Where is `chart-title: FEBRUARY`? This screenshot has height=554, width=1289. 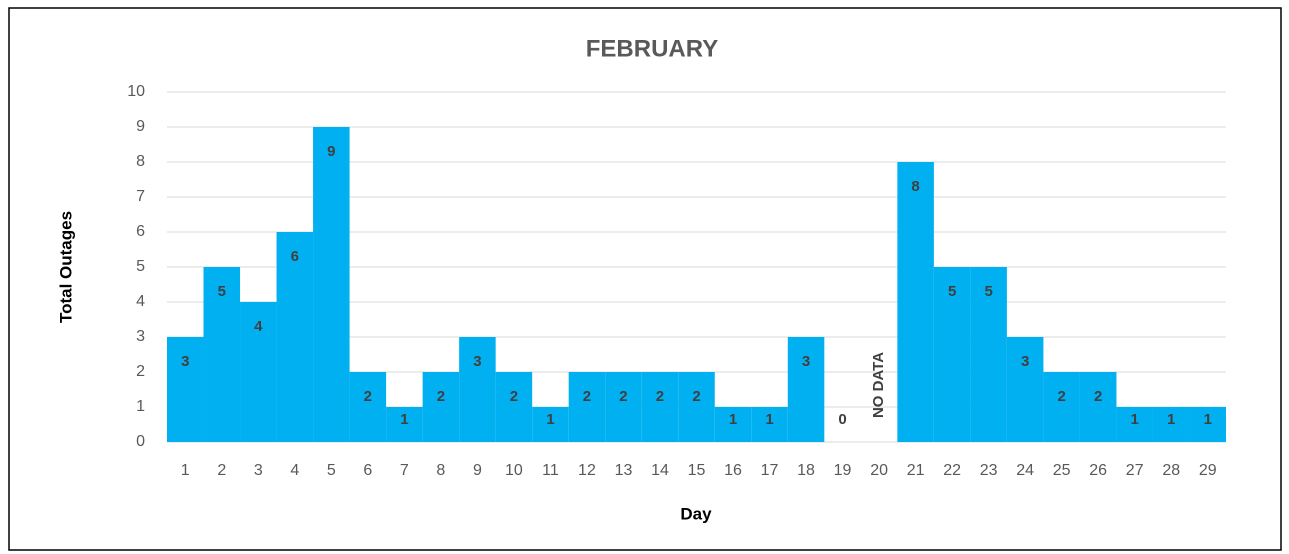
chart-title: FEBRUARY is located at coordinates (652, 48).